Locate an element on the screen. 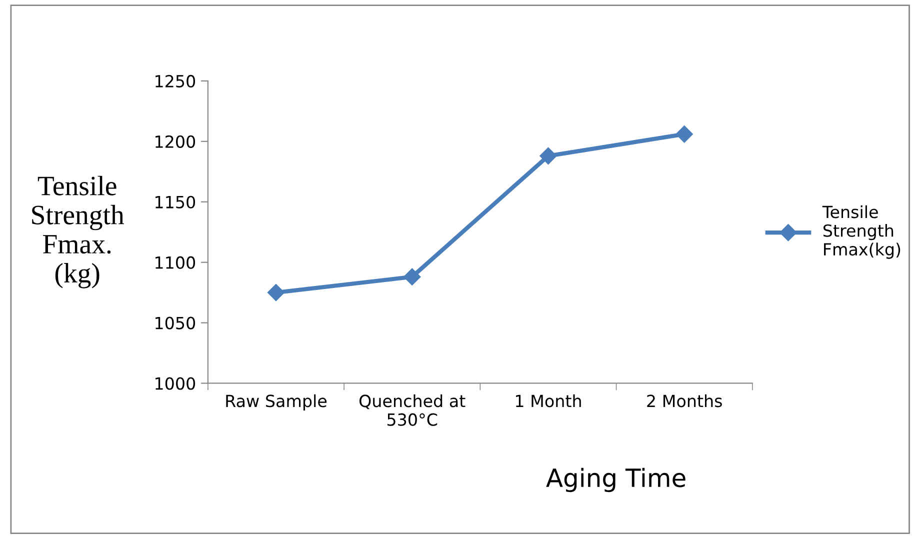 This screenshot has width=912, height=536. x-tick-label: Raw Sample is located at coordinates (276, 402).